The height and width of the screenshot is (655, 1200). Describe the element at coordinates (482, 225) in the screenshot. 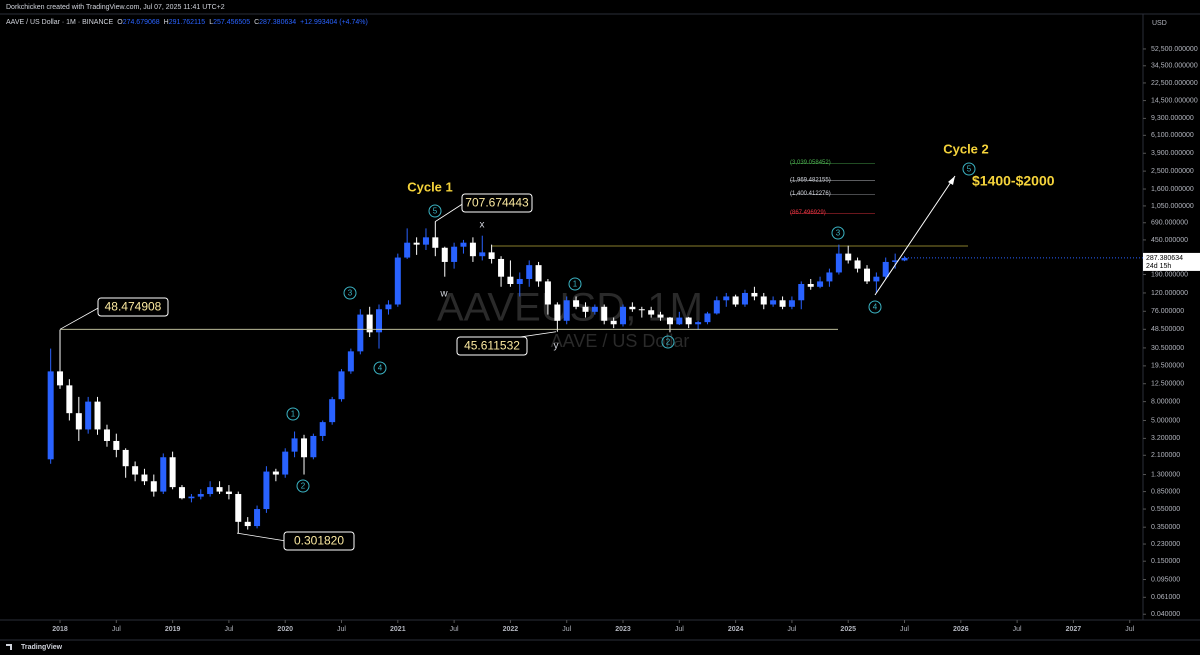

I see `corrective-label: x` at that location.